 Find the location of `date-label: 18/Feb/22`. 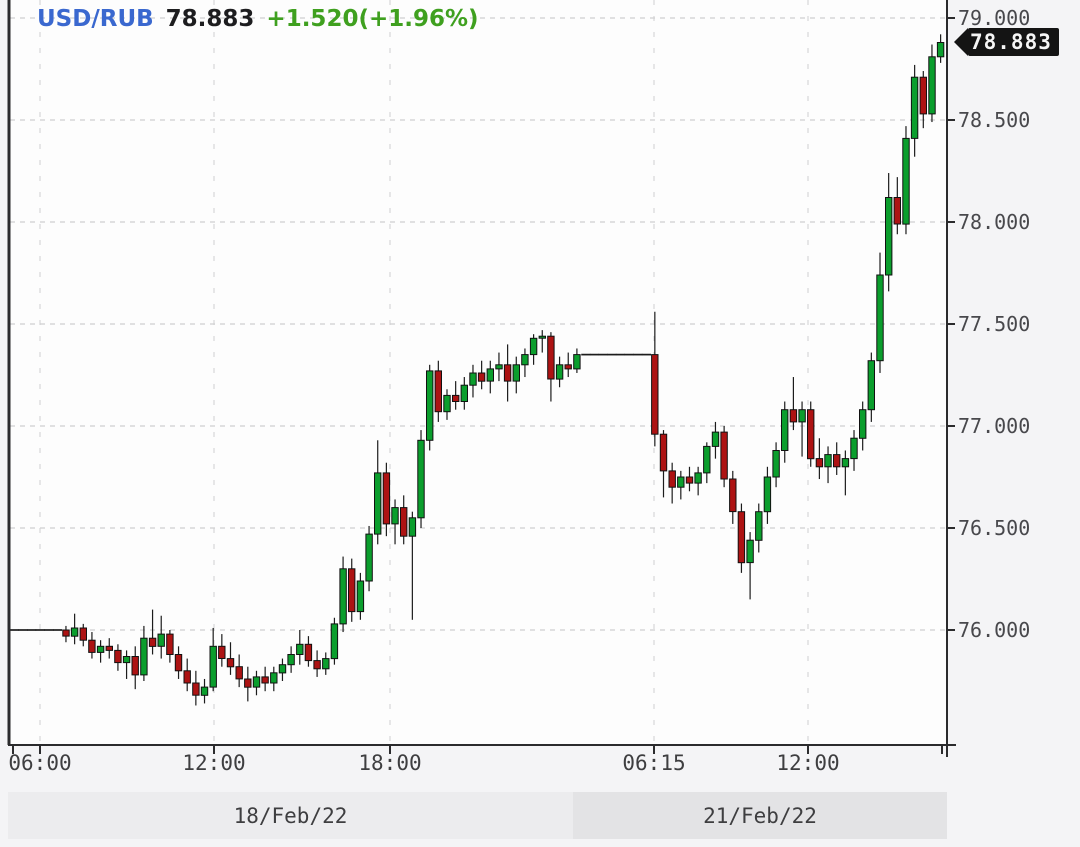

date-label: 18/Feb/22 is located at coordinates (290, 815).